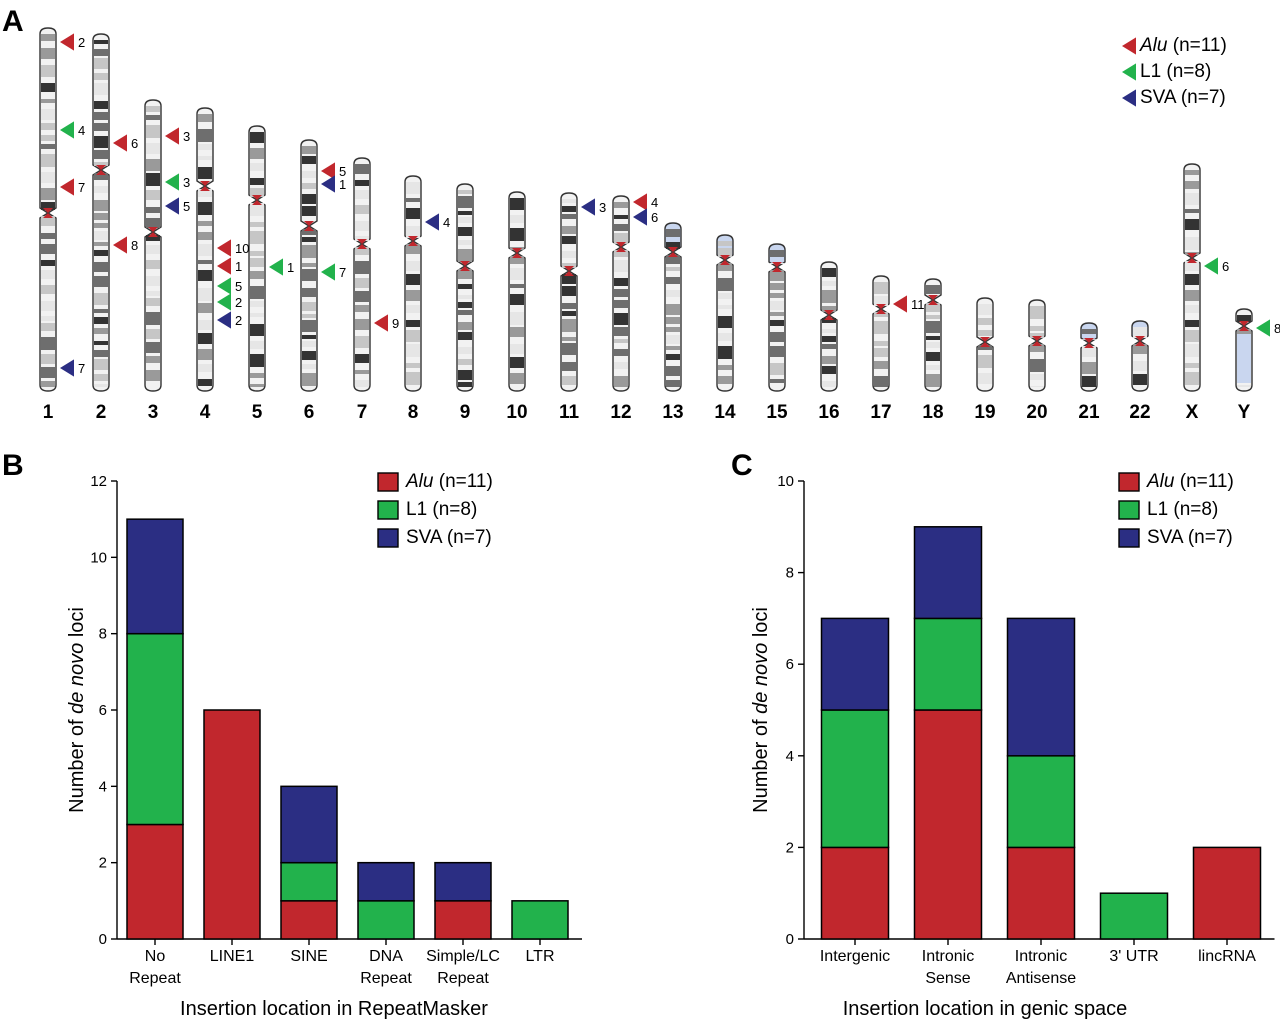 This screenshot has width=1280, height=1021. Describe the element at coordinates (238, 320) in the screenshot. I see `insertion-marker-label: 2` at that location.